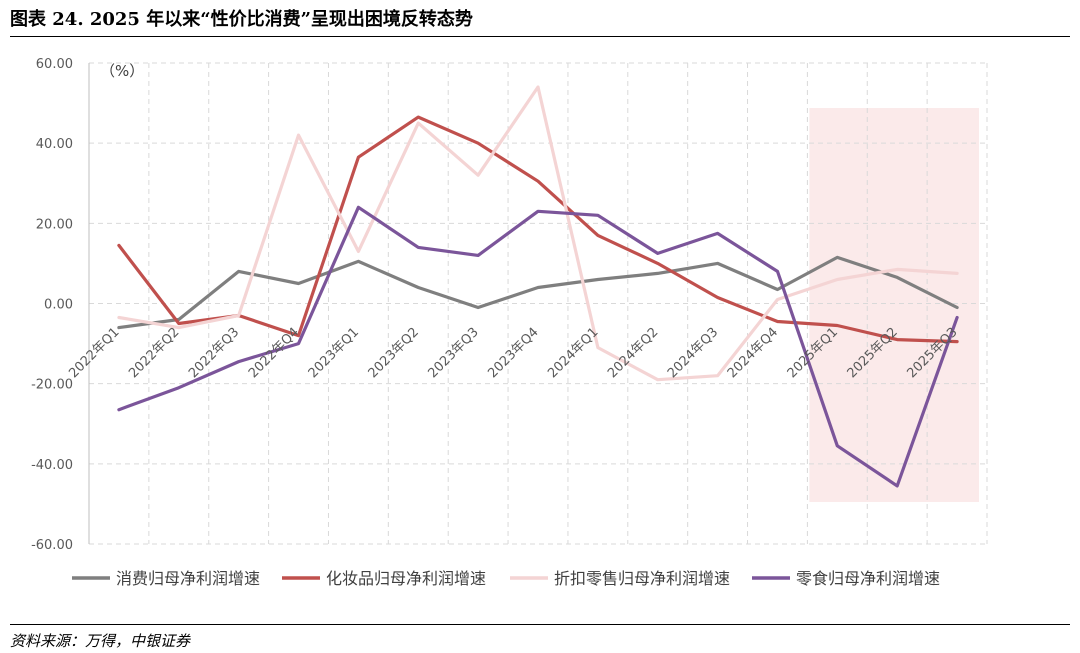  I want to click on y-tick-label: -20.00, so click(52, 385).